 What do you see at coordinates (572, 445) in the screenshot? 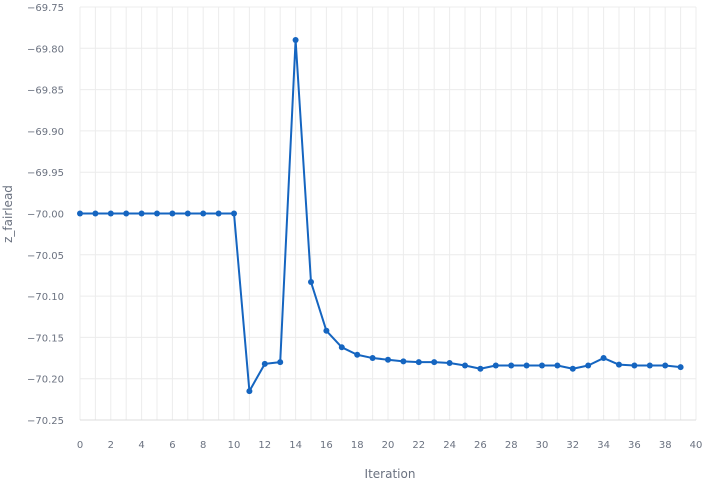
I see `x-tick-label: 32` at bounding box center [572, 445].